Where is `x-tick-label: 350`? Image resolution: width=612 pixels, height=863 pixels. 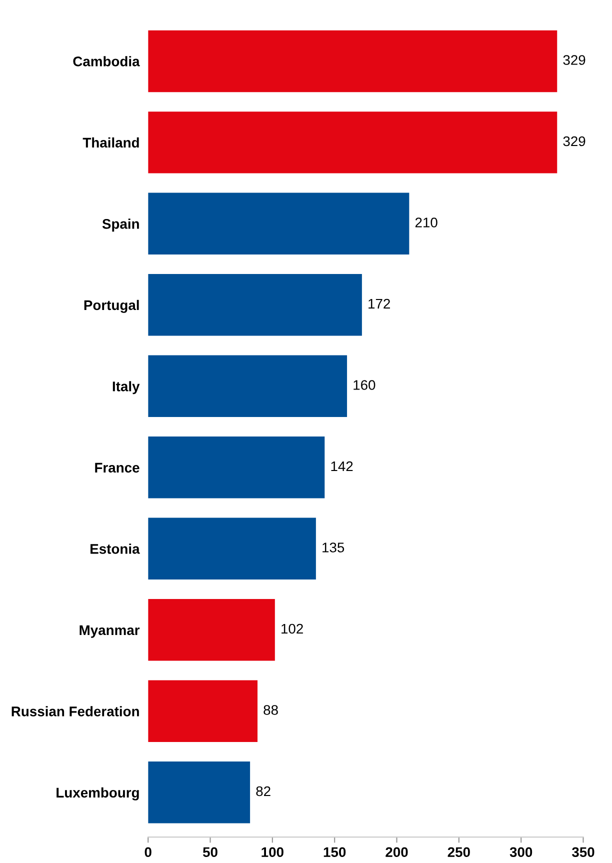
x-tick-label: 350 is located at coordinates (583, 852).